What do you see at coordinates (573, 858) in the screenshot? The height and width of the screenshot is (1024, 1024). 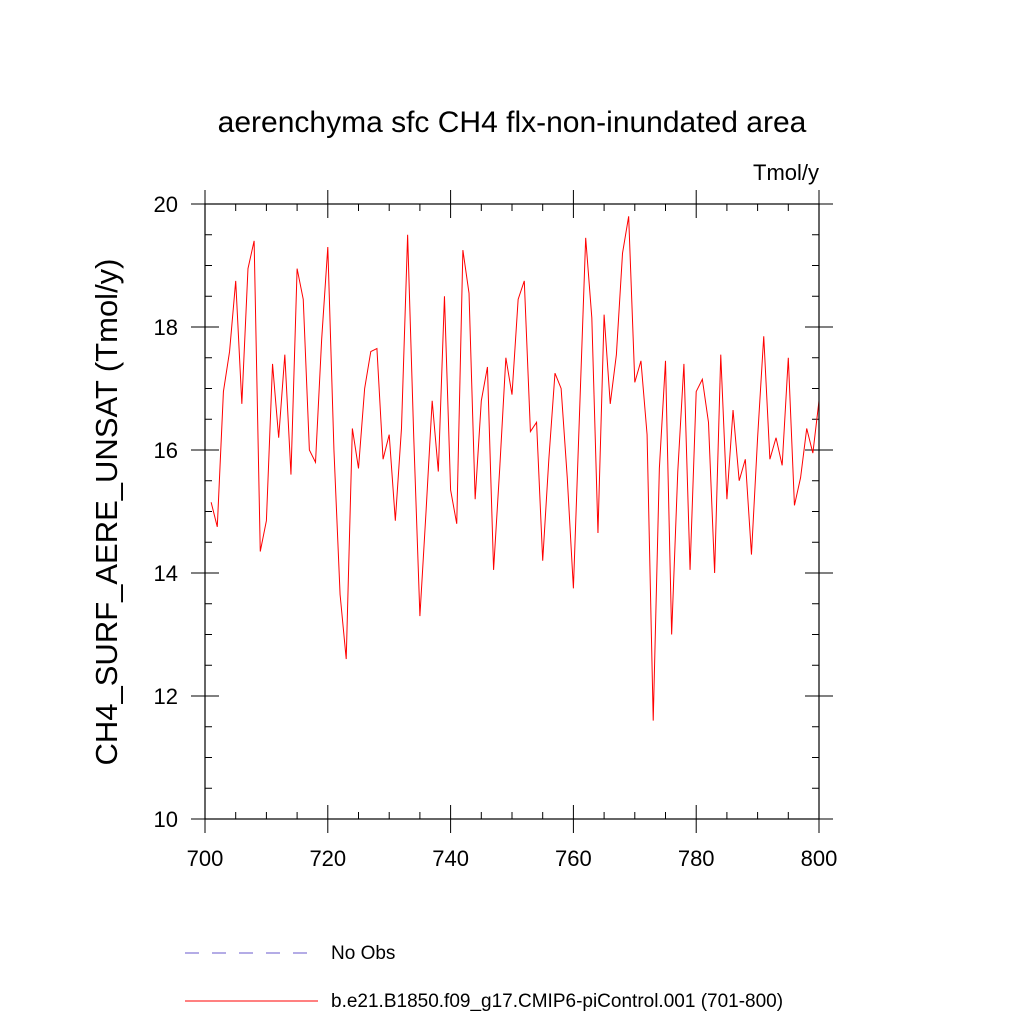 I see `x-tick-label: 760` at bounding box center [573, 858].